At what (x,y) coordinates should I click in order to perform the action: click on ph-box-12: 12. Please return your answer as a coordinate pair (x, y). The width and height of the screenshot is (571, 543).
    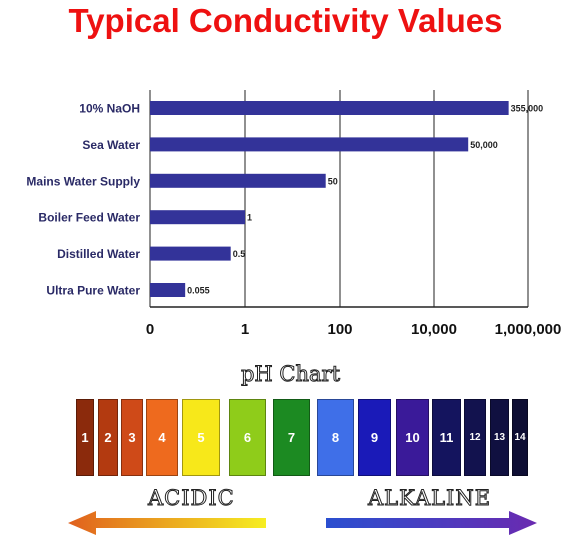
    Looking at the image, I should click on (475, 437).